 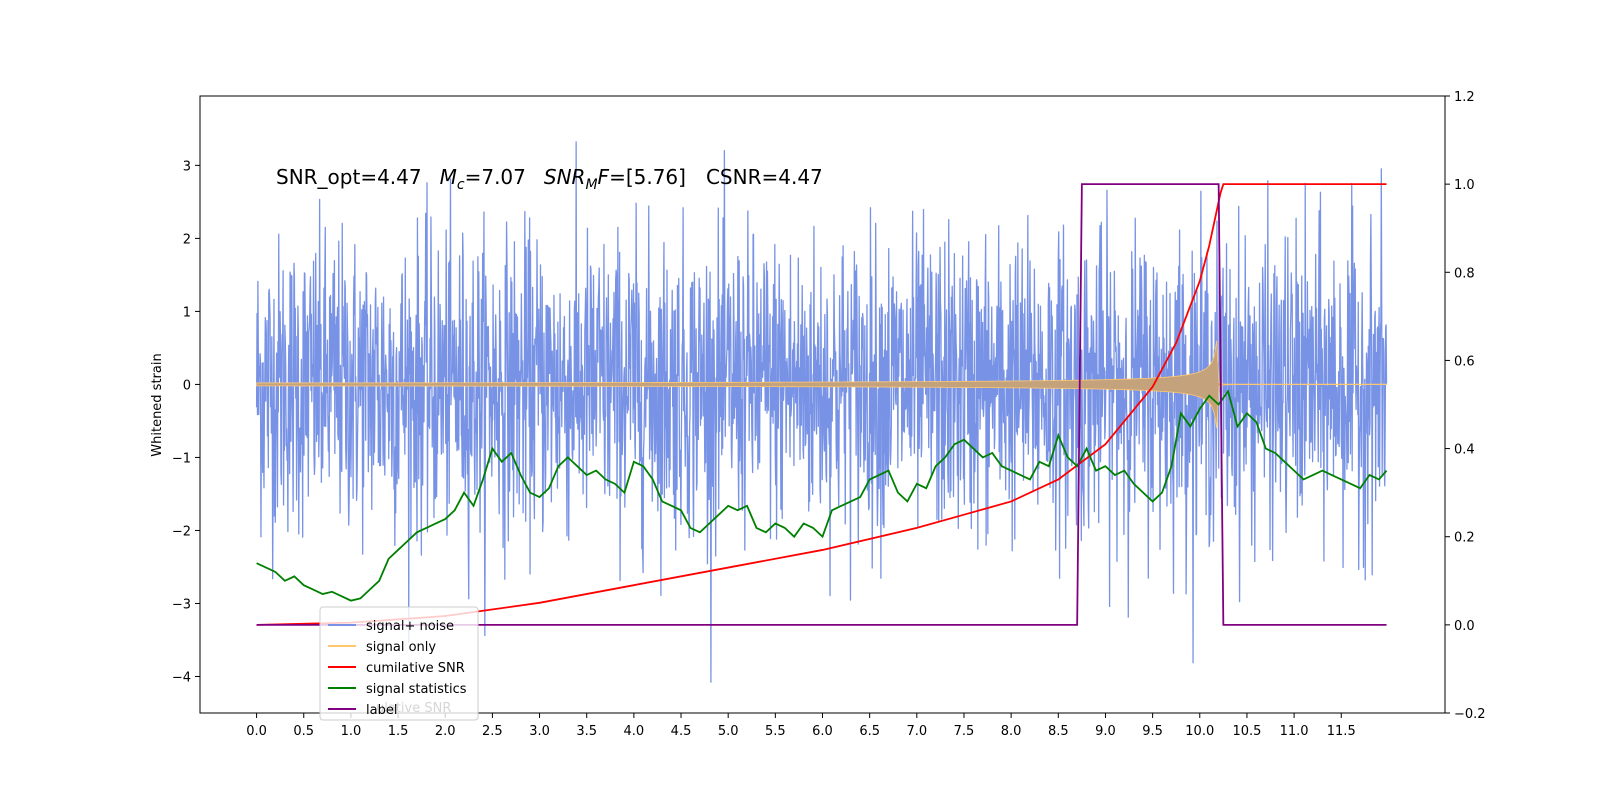 What do you see at coordinates (869, 731) in the screenshot?
I see `x-tick-label: 6.5` at bounding box center [869, 731].